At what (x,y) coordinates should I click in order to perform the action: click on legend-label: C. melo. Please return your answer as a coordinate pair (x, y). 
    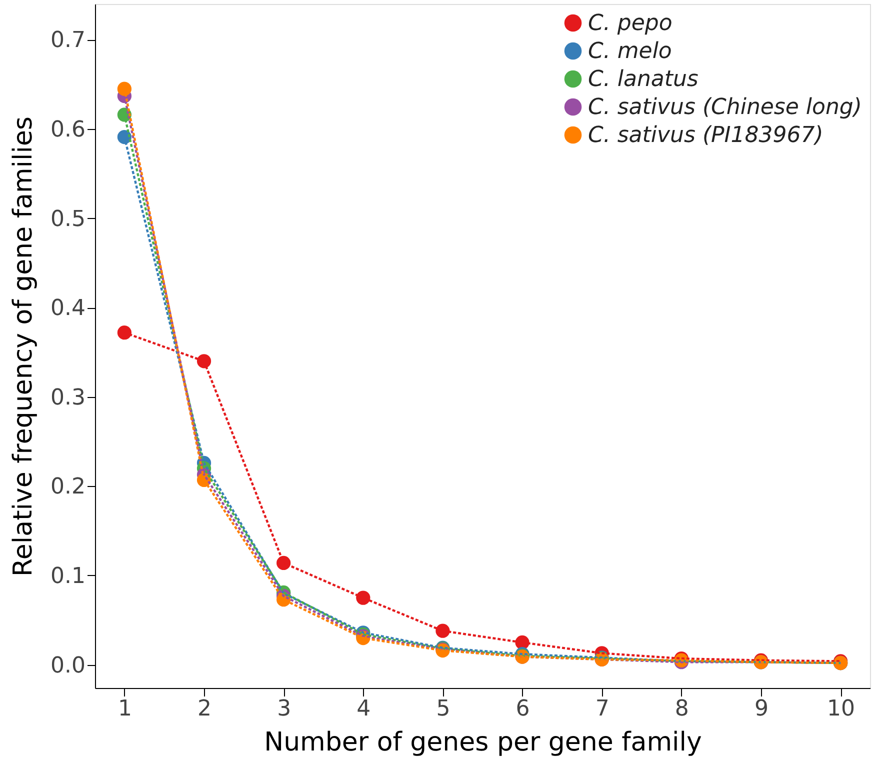
    Looking at the image, I should click on (630, 51).